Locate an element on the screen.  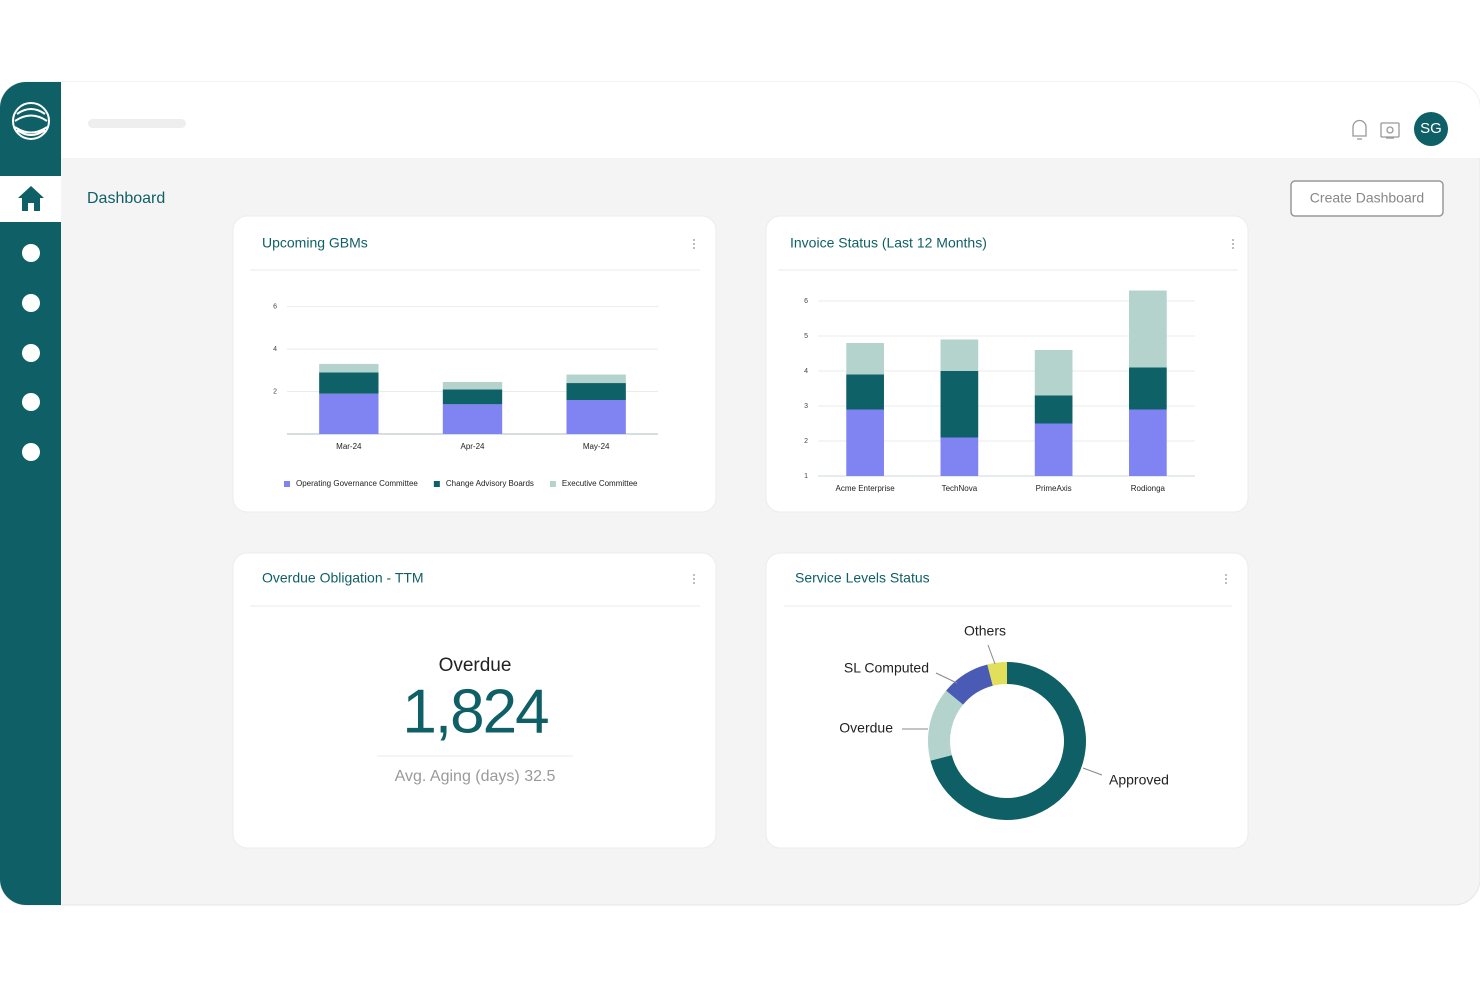
x-tick-label: TechNova is located at coordinates (960, 488).